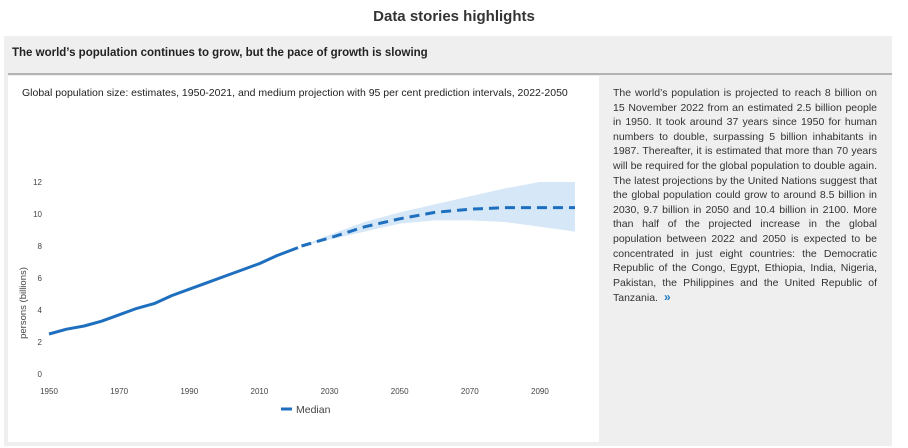  I want to click on median-projection-line, so click(438, 227).